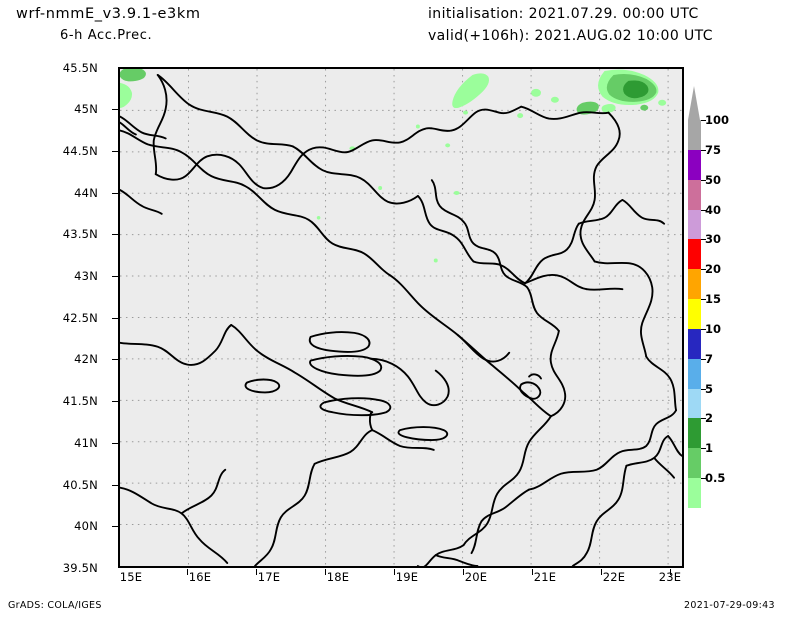 This screenshot has height=618, width=800. What do you see at coordinates (709, 388) in the screenshot?
I see `colorbar-tick-label: 5` at bounding box center [709, 388].